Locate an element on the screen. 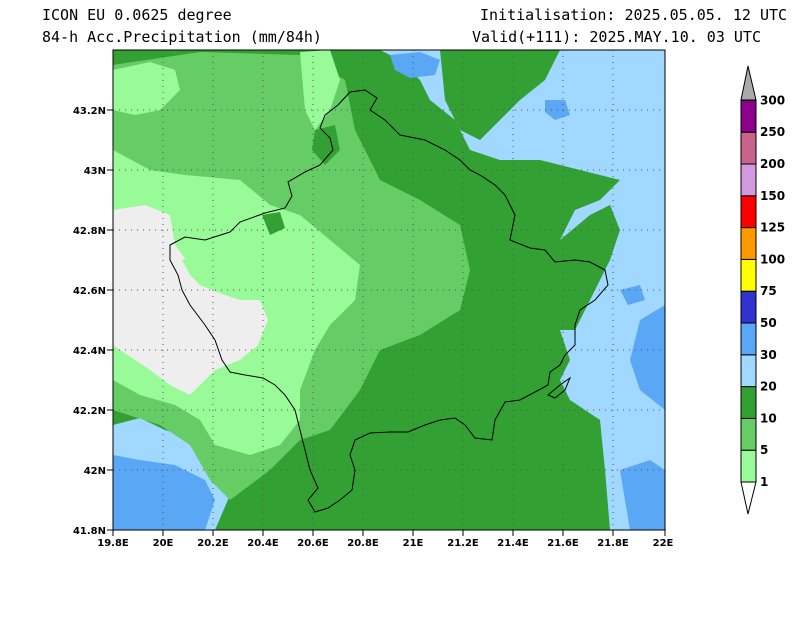 This screenshot has height=618, width=800. lat-label: 42.2N is located at coordinates (89, 411).